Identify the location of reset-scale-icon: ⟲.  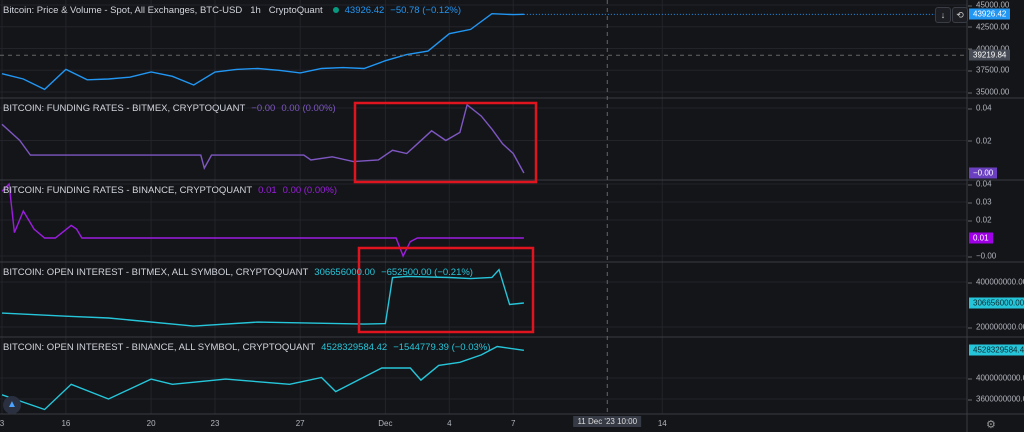
(960, 15).